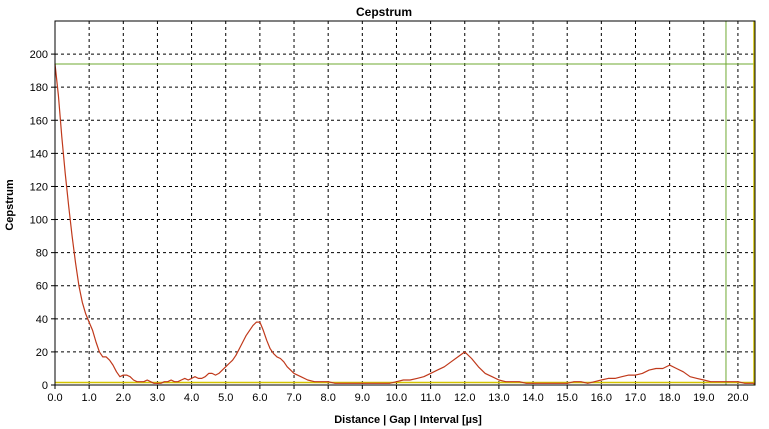 The width and height of the screenshot is (769, 429). Describe the element at coordinates (259, 398) in the screenshot. I see `x-tick-label: 6.0` at that location.